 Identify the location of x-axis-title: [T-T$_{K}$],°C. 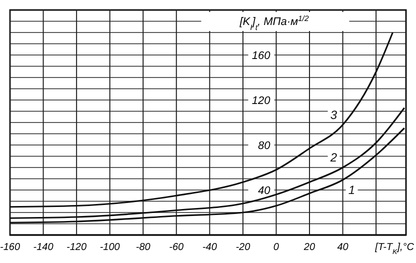
(394, 249).